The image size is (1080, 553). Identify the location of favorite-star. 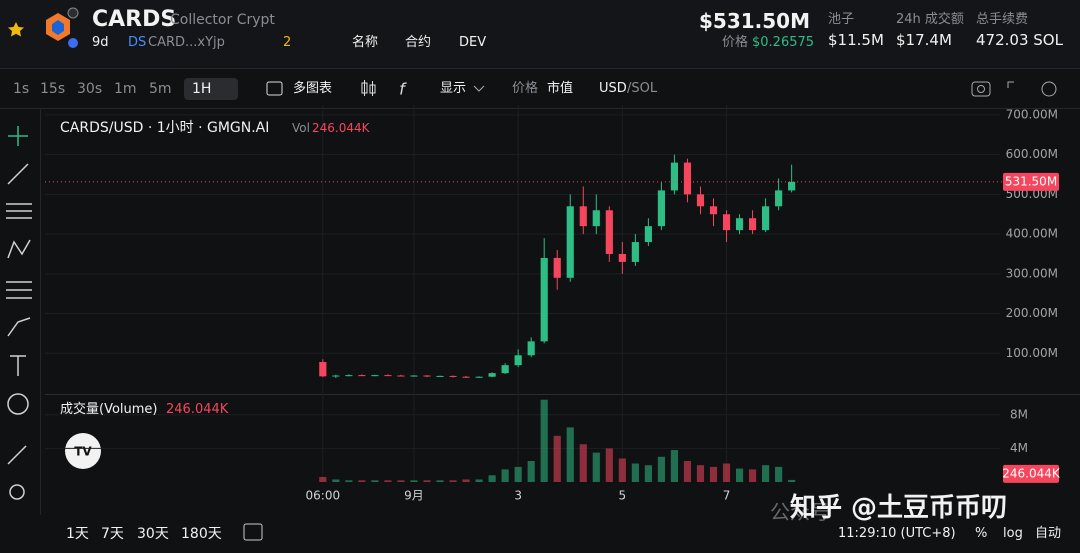
(16, 29).